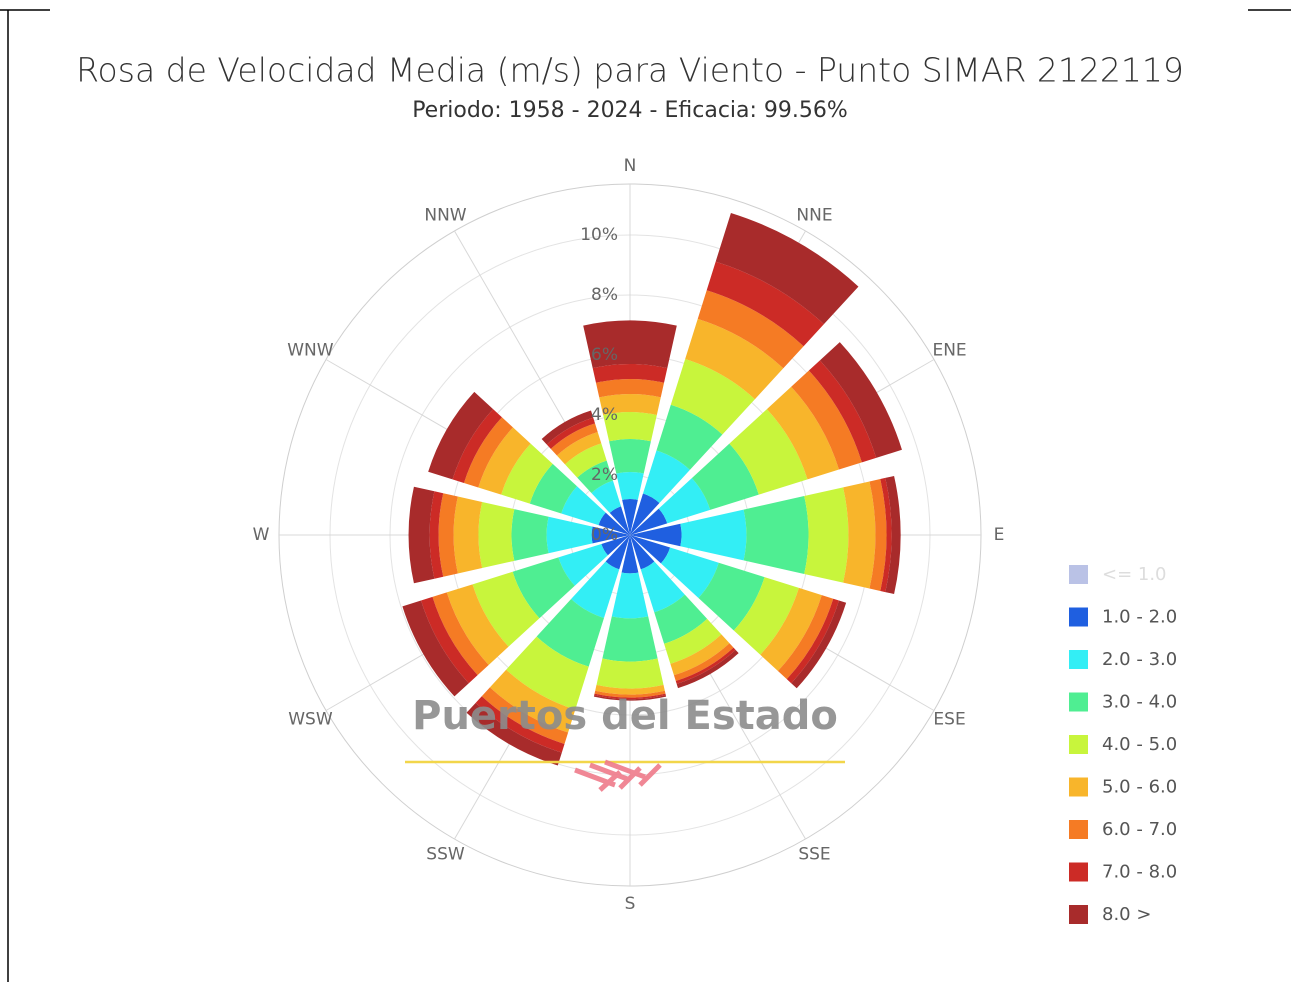  I want to click on y-tick-label: 10%, so click(599, 235).